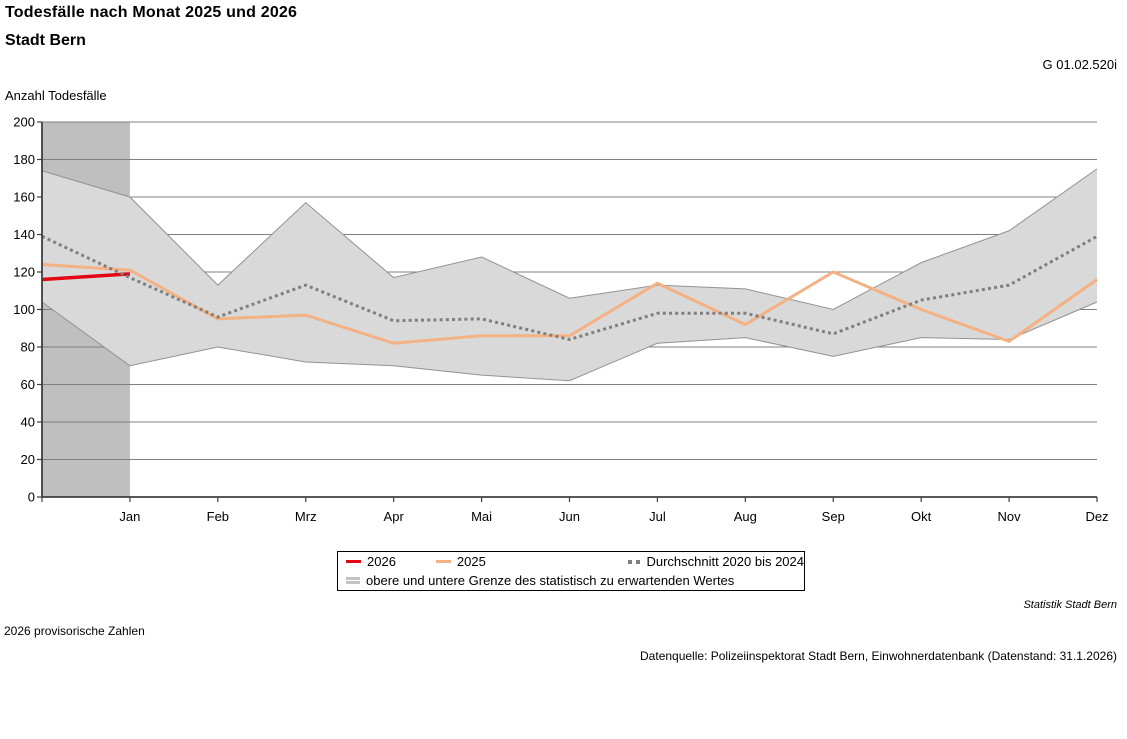 This screenshot has width=1127, height=739. I want to click on legend-item-2025: 2025, so click(460, 561).